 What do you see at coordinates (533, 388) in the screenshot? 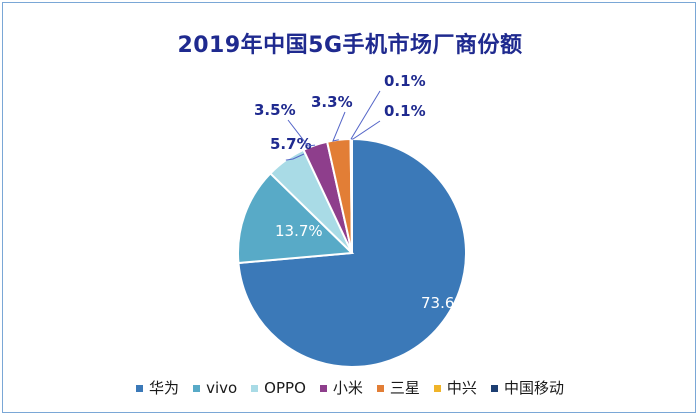
I see `legend-label-6: 中国移动` at bounding box center [533, 388].